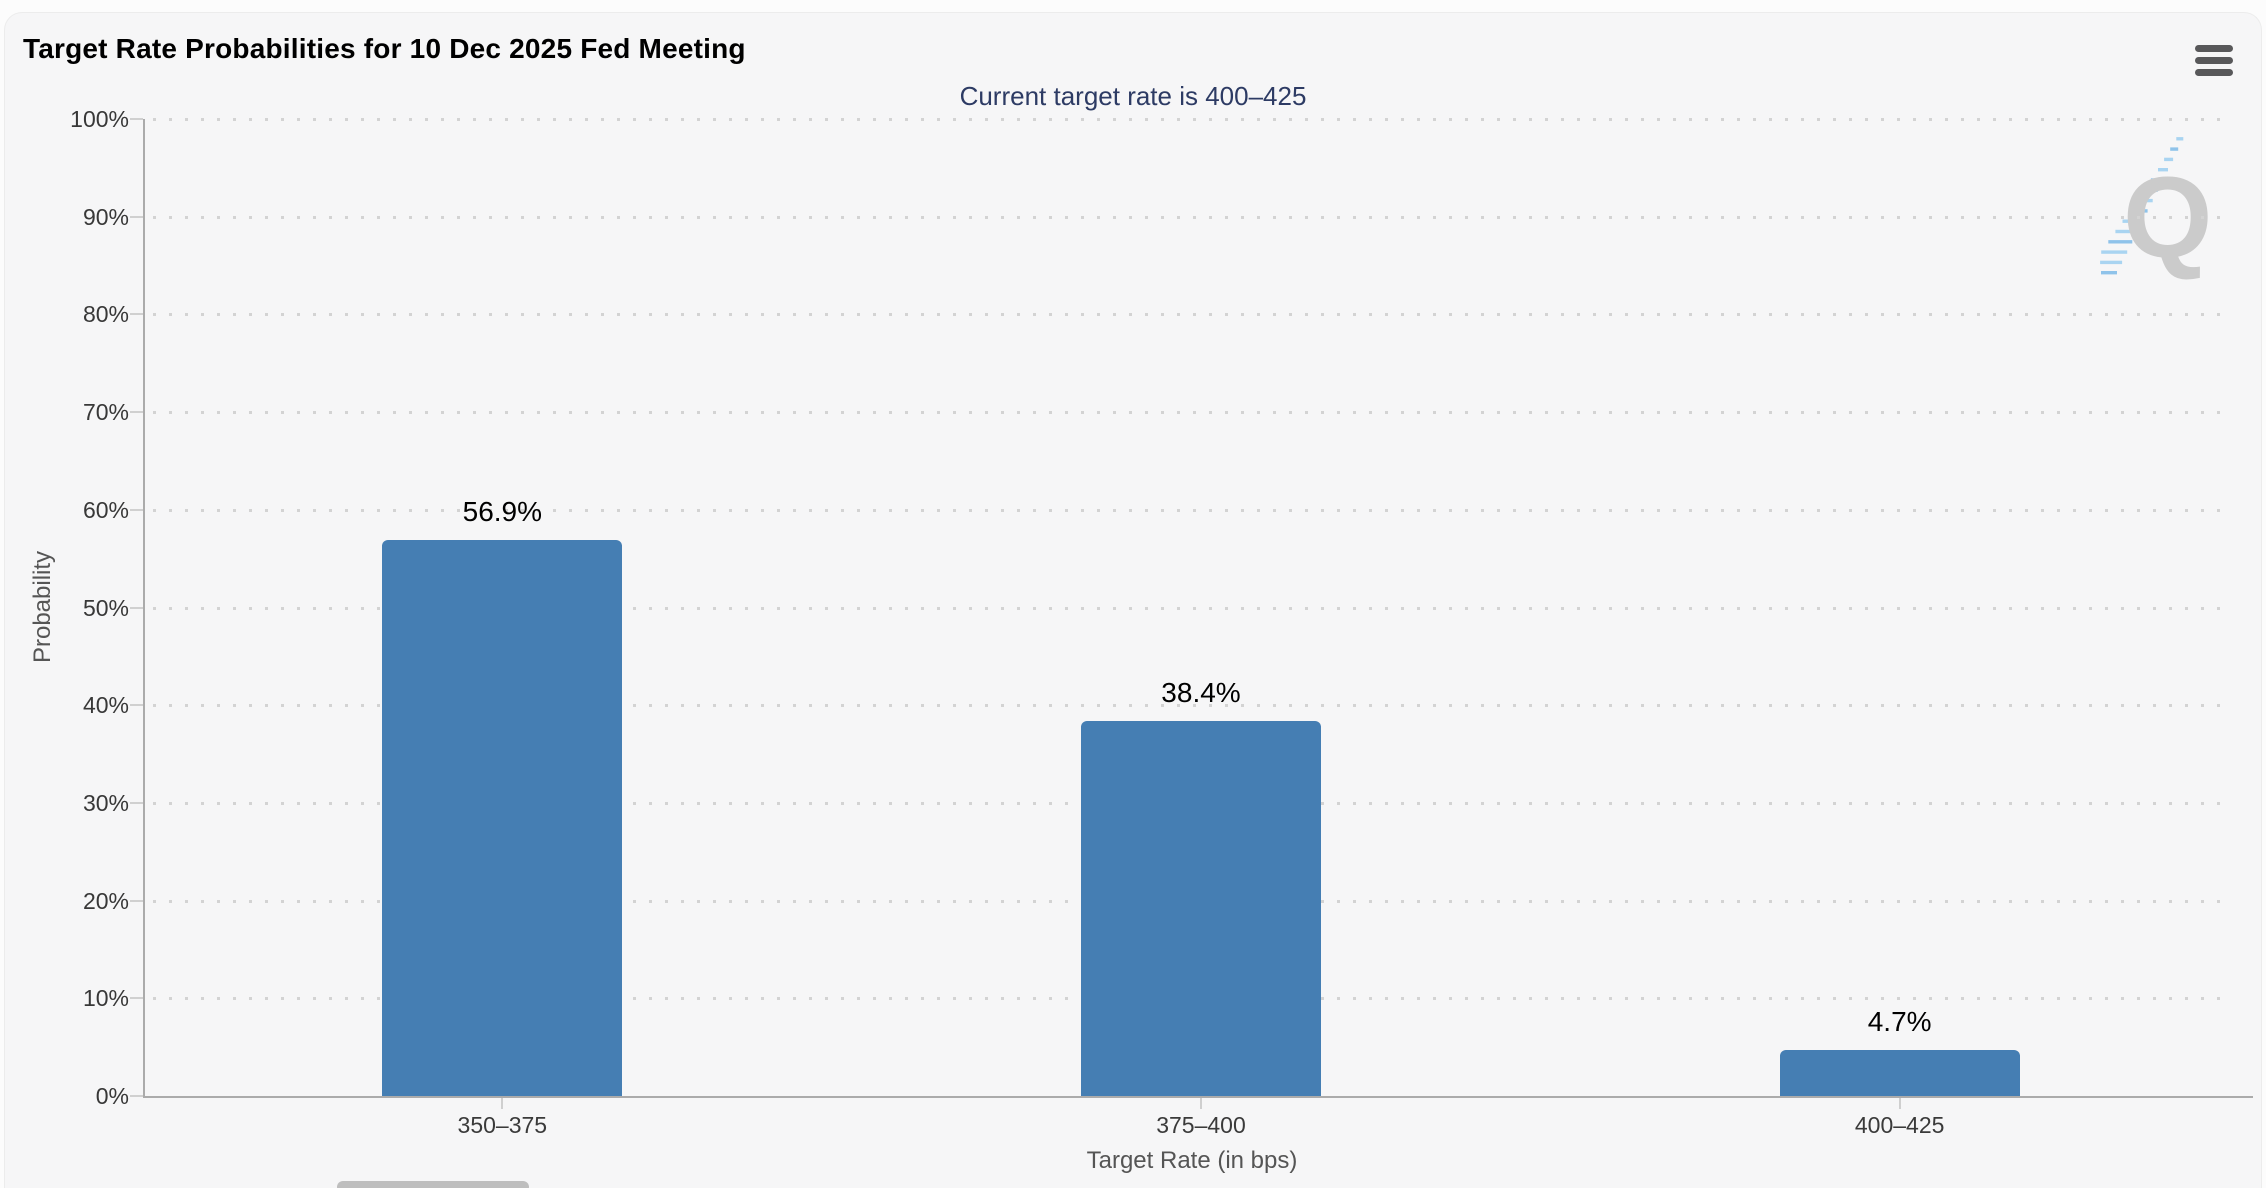 This screenshot has height=1188, width=2266. I want to click on x-axis-label: 350–375, so click(502, 1125).